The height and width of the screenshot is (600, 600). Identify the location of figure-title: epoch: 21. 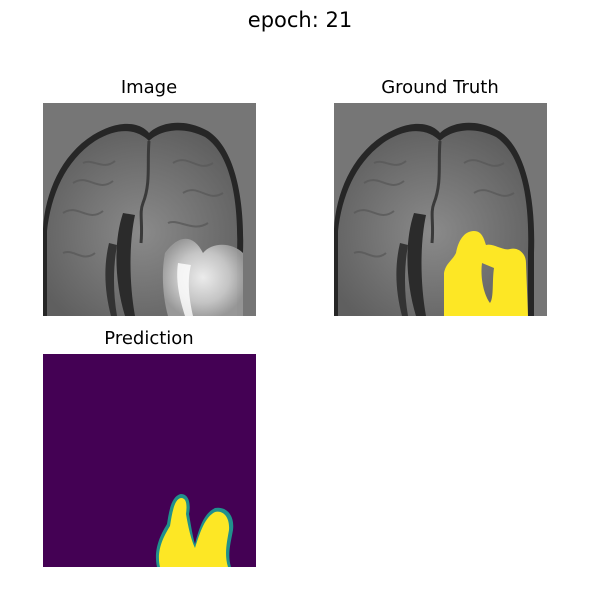
(300, 20).